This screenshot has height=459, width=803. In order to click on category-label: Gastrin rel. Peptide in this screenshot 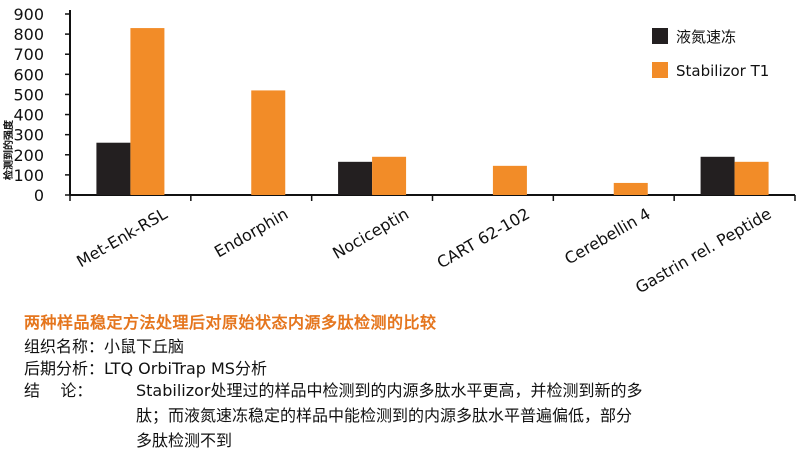, I will do `click(703, 250)`.